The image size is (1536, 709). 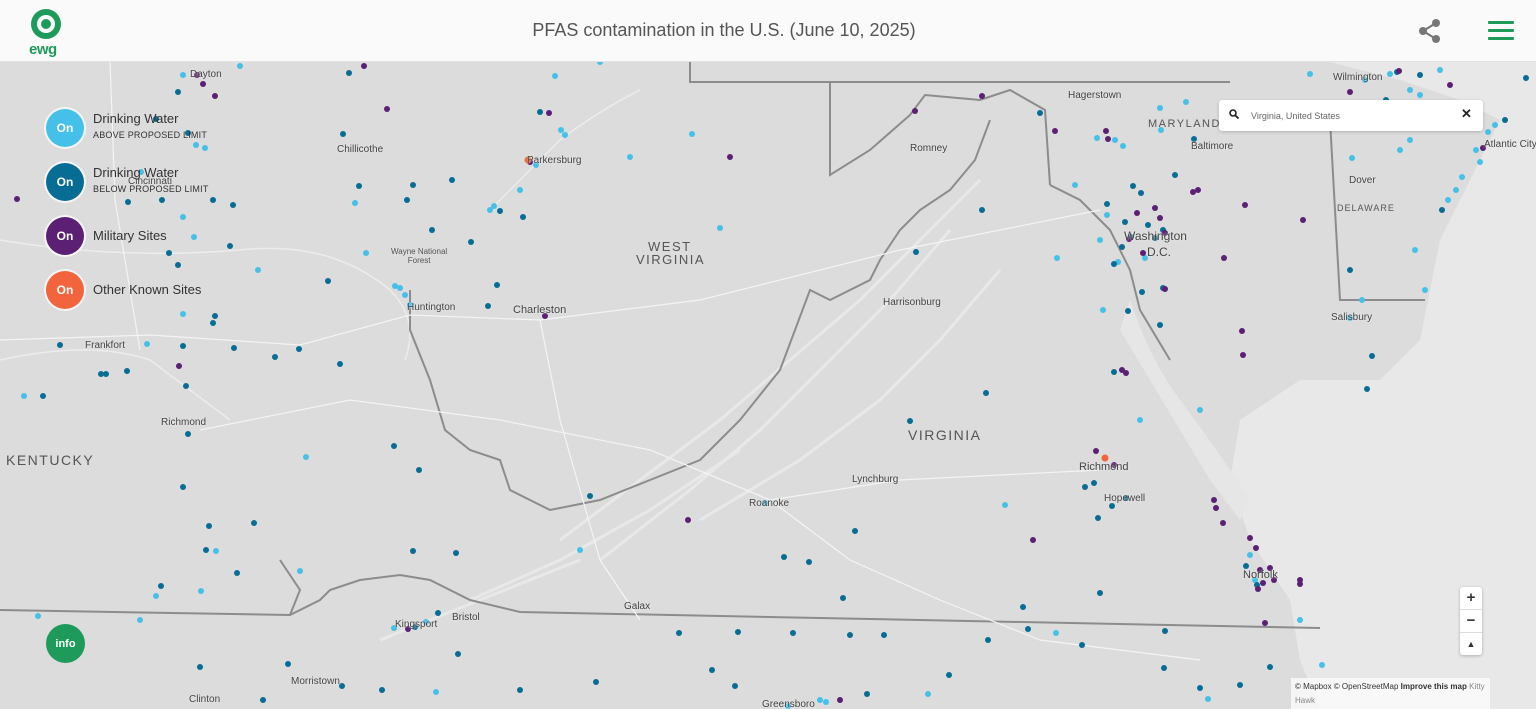 I want to click on improve-map-link: Improve this map, so click(x=1433, y=686).